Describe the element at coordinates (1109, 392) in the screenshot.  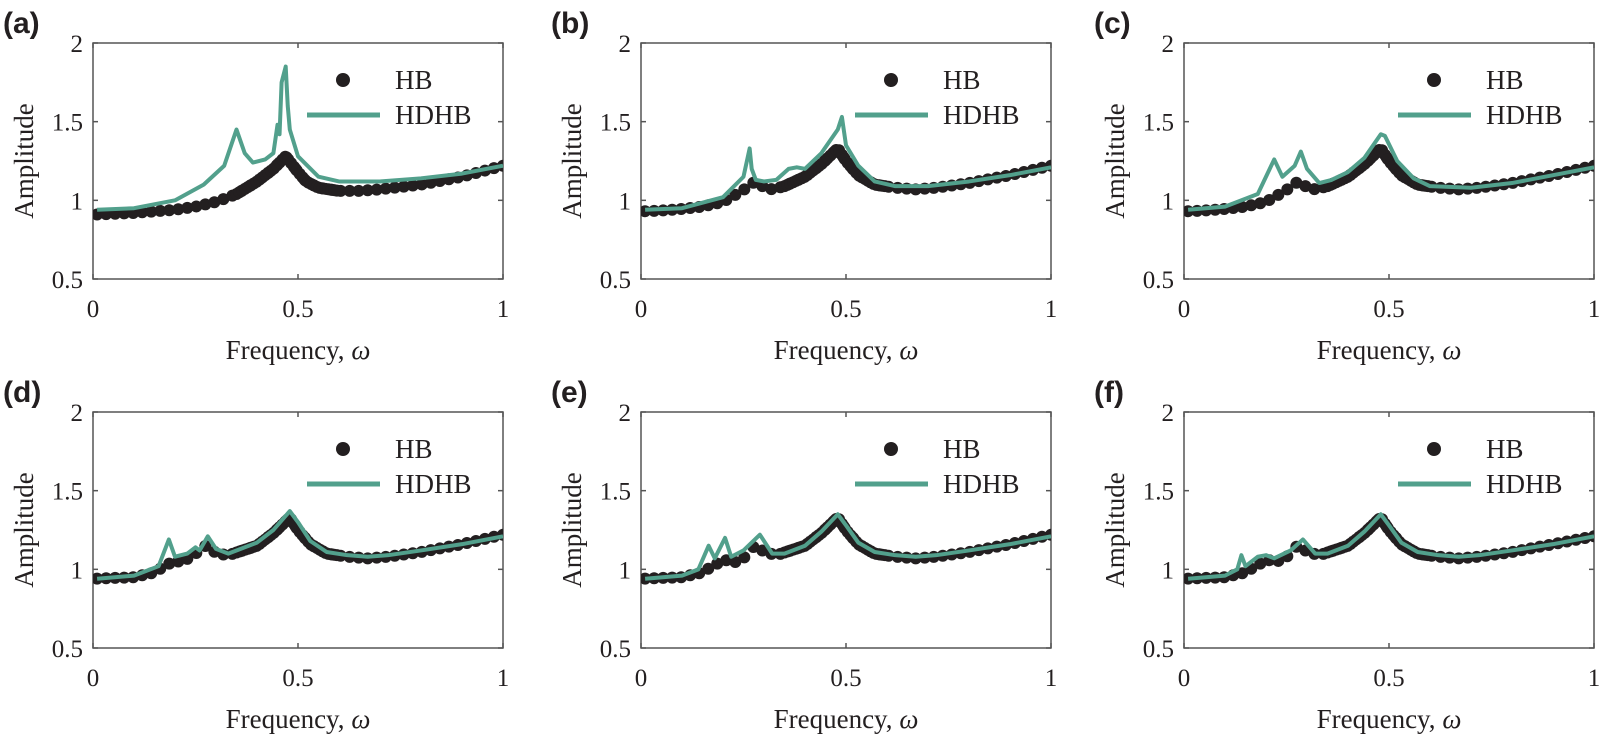
I see `panel-label: (f)` at that location.